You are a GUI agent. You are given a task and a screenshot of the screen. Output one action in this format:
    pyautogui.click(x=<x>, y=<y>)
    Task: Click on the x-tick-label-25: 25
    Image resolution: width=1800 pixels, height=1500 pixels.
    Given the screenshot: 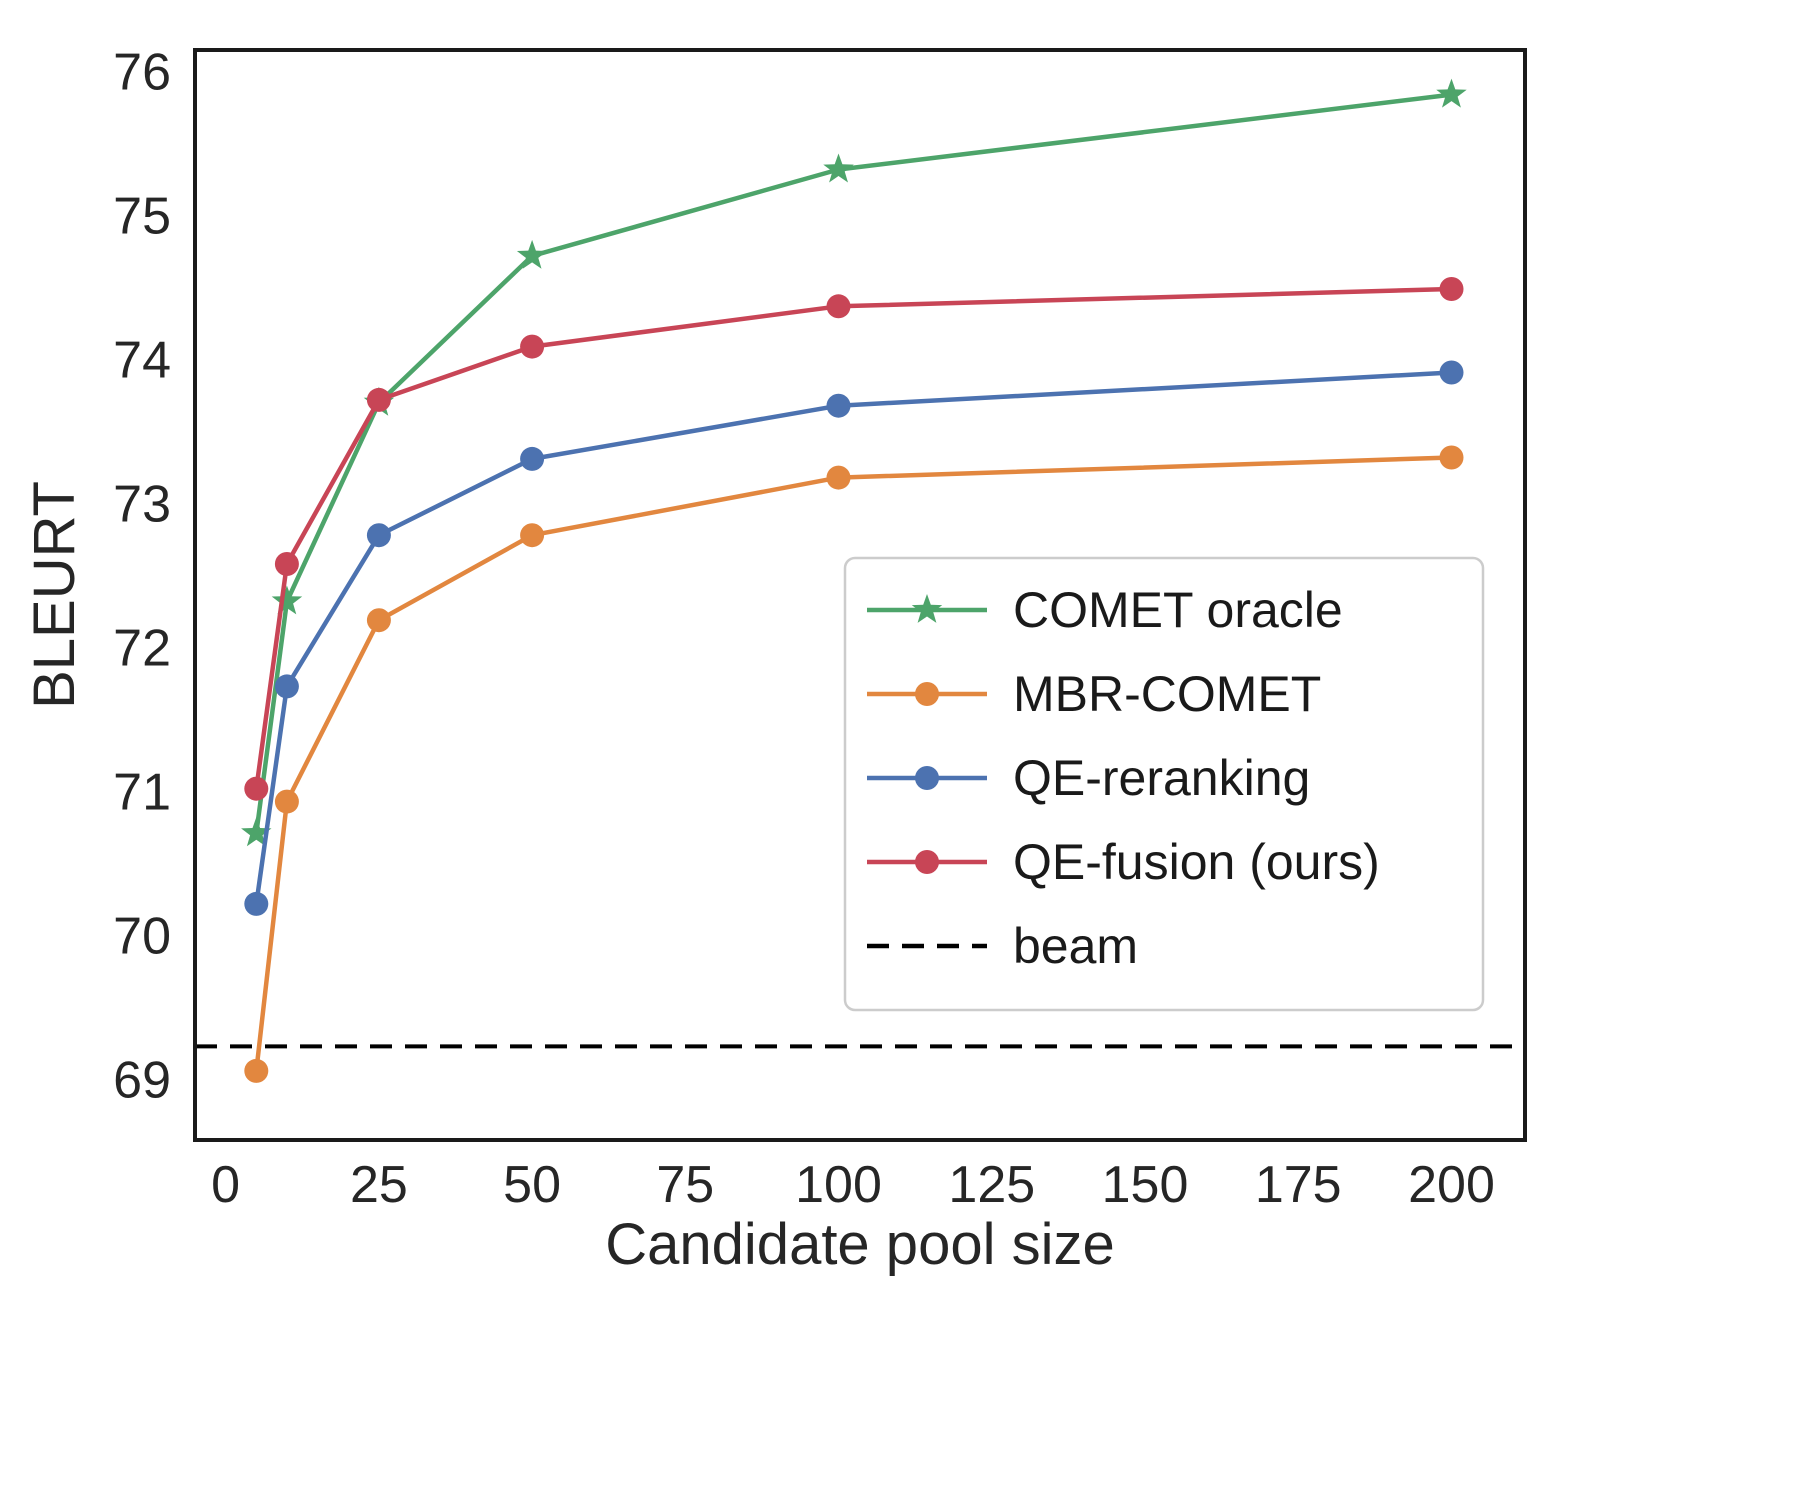 What is the action you would take?
    pyautogui.click(x=379, y=1185)
    